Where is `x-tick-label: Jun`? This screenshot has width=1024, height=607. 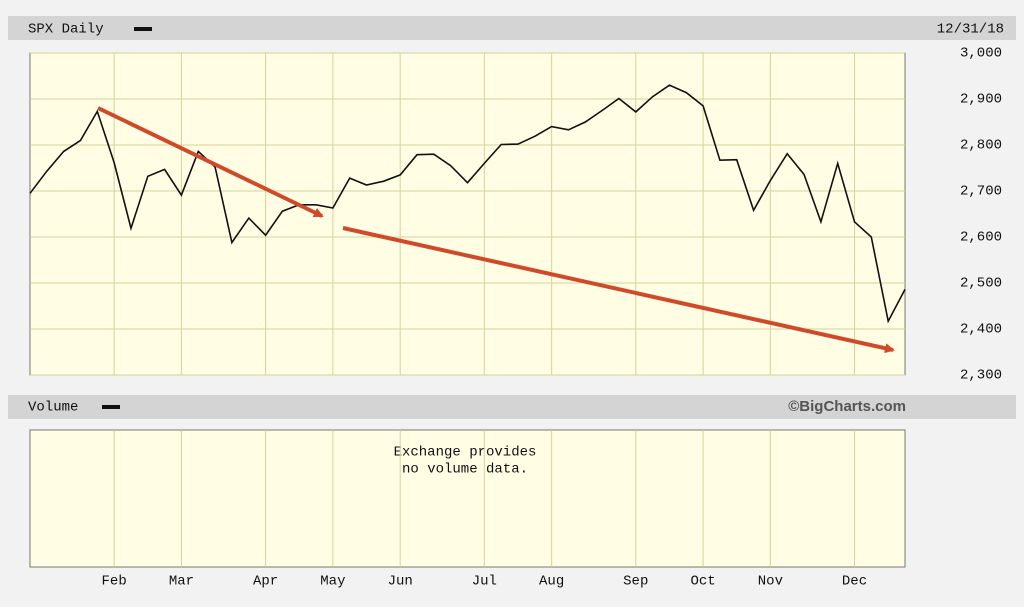 x-tick-label: Jun is located at coordinates (400, 582).